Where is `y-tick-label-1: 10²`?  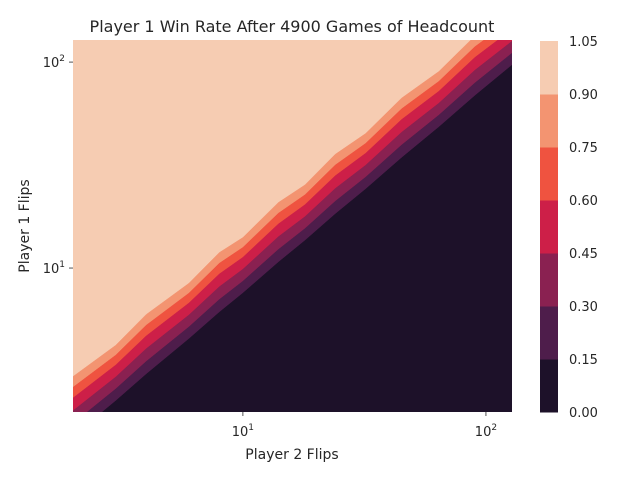
y-tick-label-1: 10² is located at coordinates (54, 62).